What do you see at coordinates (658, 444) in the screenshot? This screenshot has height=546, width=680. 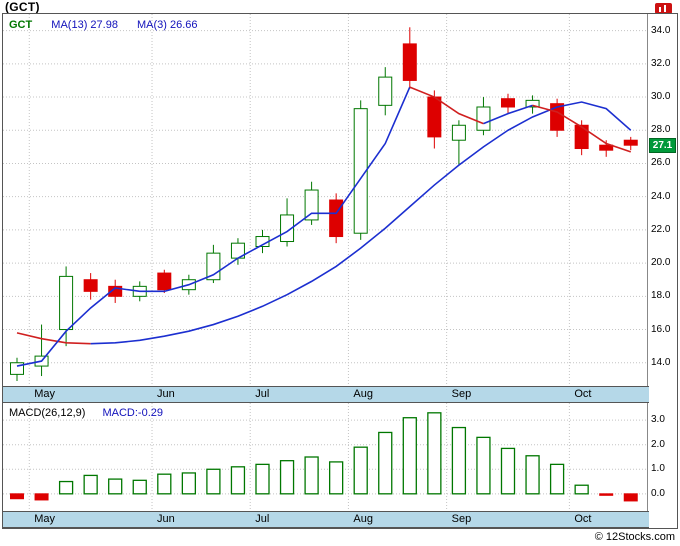 I see `macd-tick-label: 2.0` at bounding box center [658, 444].